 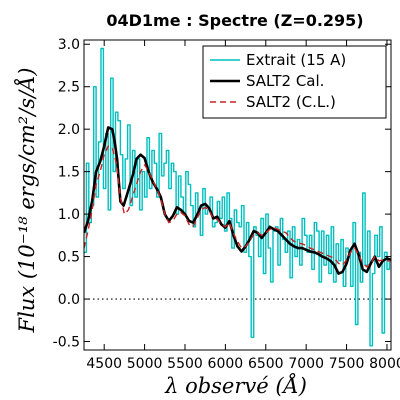 I want to click on x-tick-label: 7000, so click(x=306, y=364).